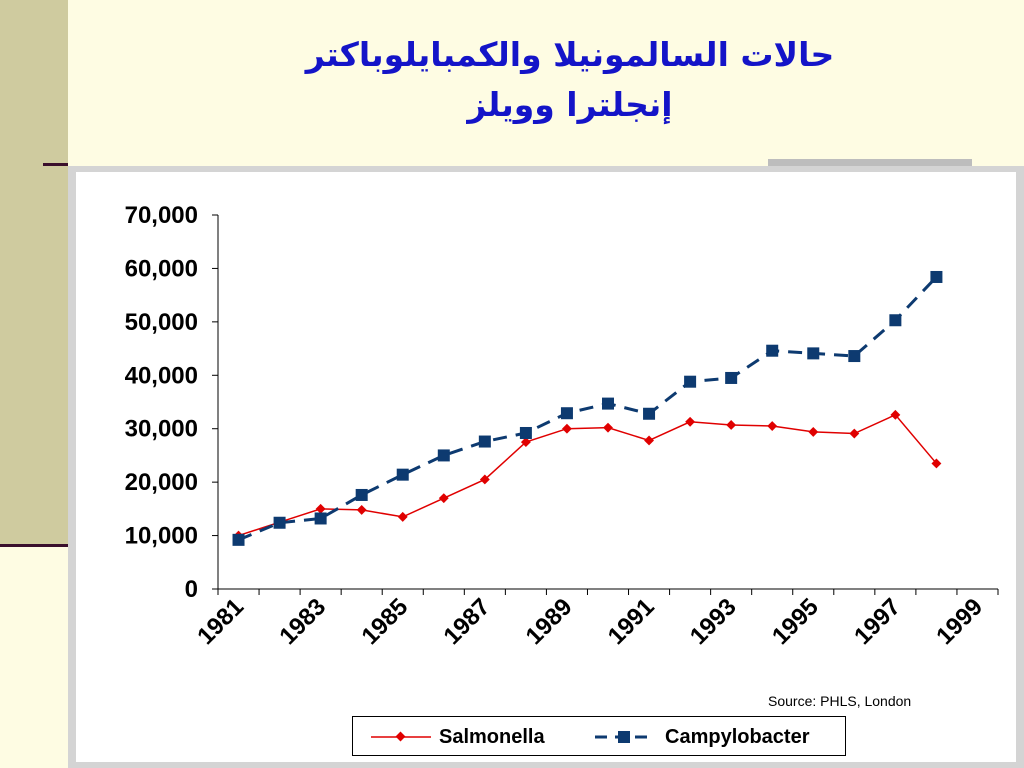  Describe the element at coordinates (959, 621) in the screenshot. I see `x-tick-label: 1999` at that location.